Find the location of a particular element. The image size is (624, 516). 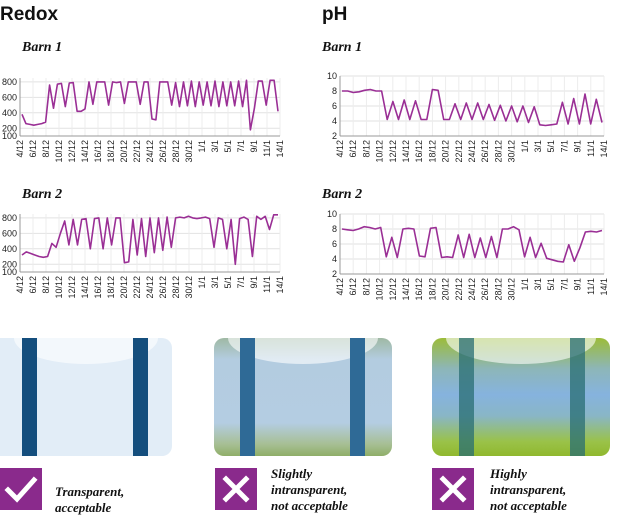

badge-highly-not-acceptable is located at coordinates (453, 489).